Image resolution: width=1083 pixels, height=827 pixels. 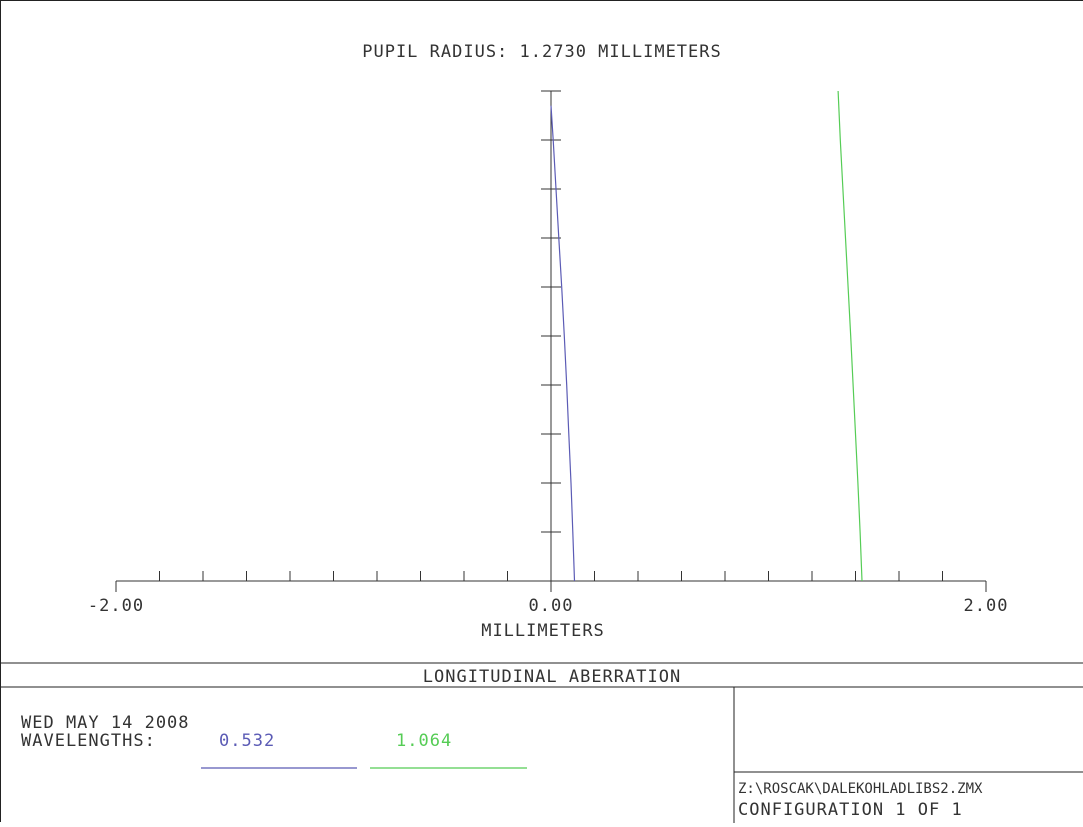 What do you see at coordinates (850, 810) in the screenshot?
I see `configuration-label: CONFIGURATION 1 OF 1` at bounding box center [850, 810].